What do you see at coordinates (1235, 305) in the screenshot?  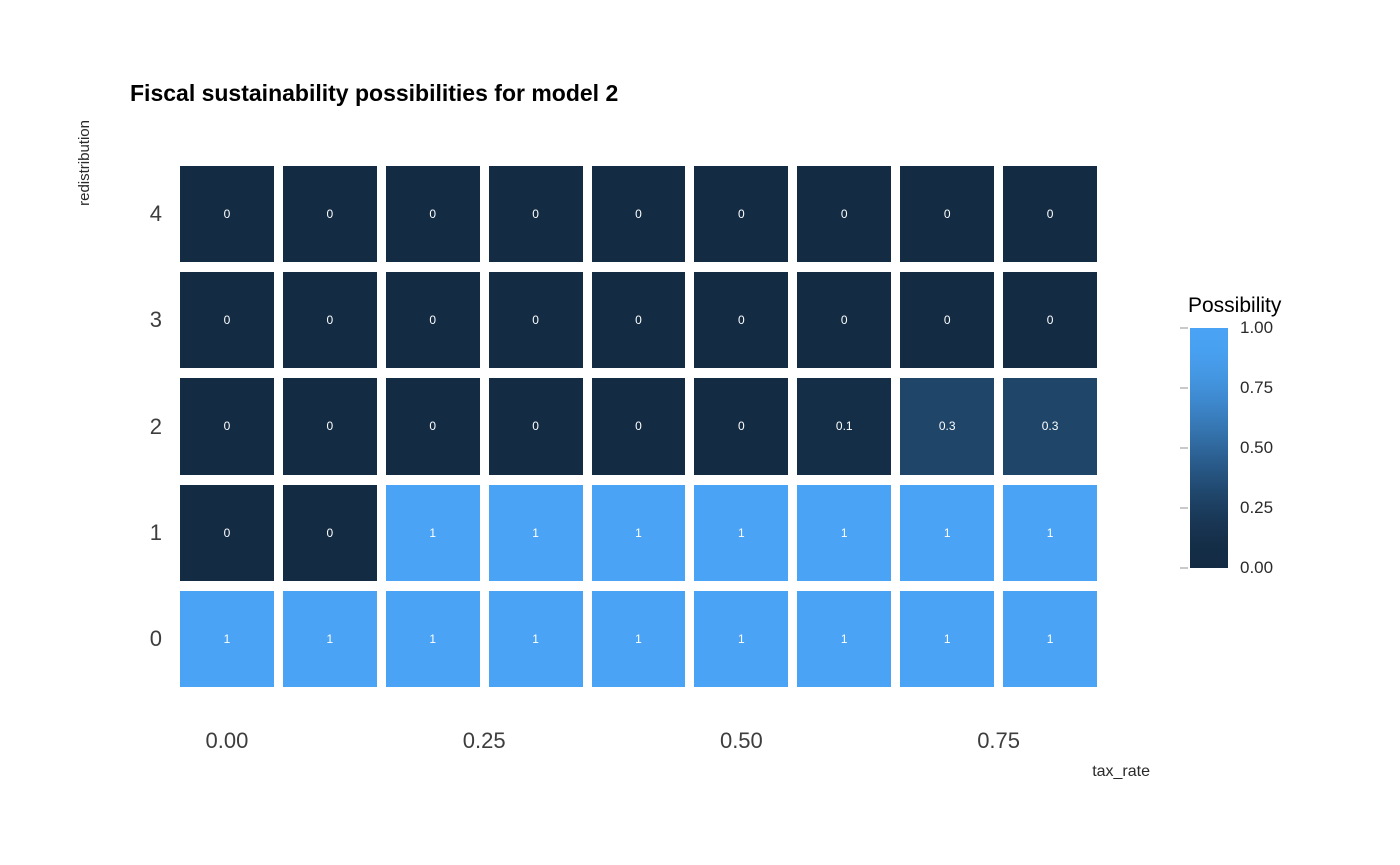 I see `legend-title: Possibility` at bounding box center [1235, 305].